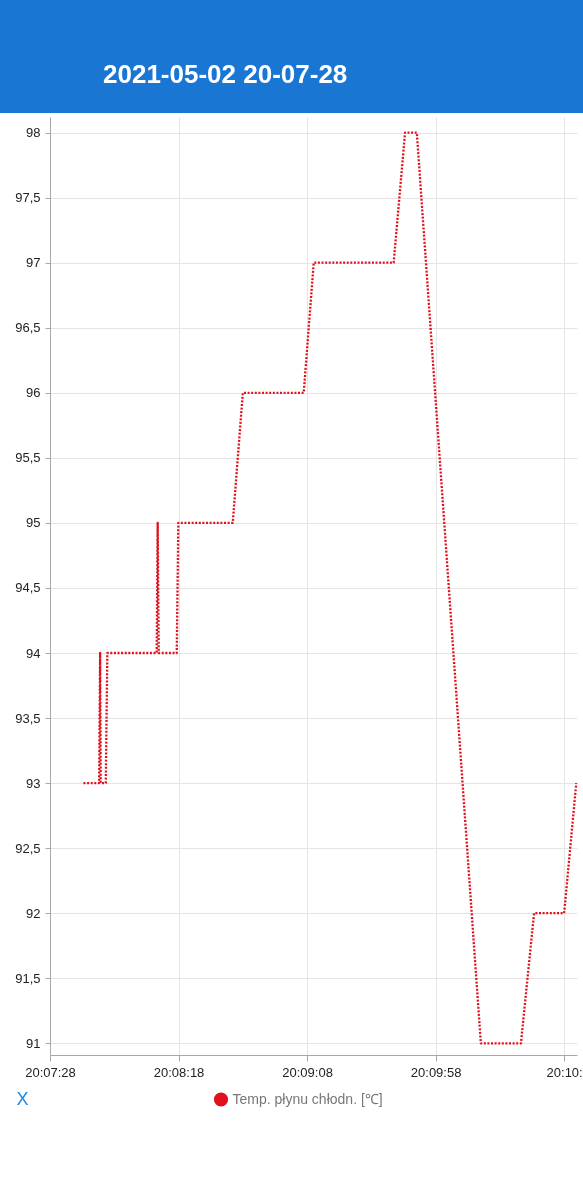  Describe the element at coordinates (225, 74) in the screenshot. I see `chart-title: 2021-05-02 20-07-28` at that location.